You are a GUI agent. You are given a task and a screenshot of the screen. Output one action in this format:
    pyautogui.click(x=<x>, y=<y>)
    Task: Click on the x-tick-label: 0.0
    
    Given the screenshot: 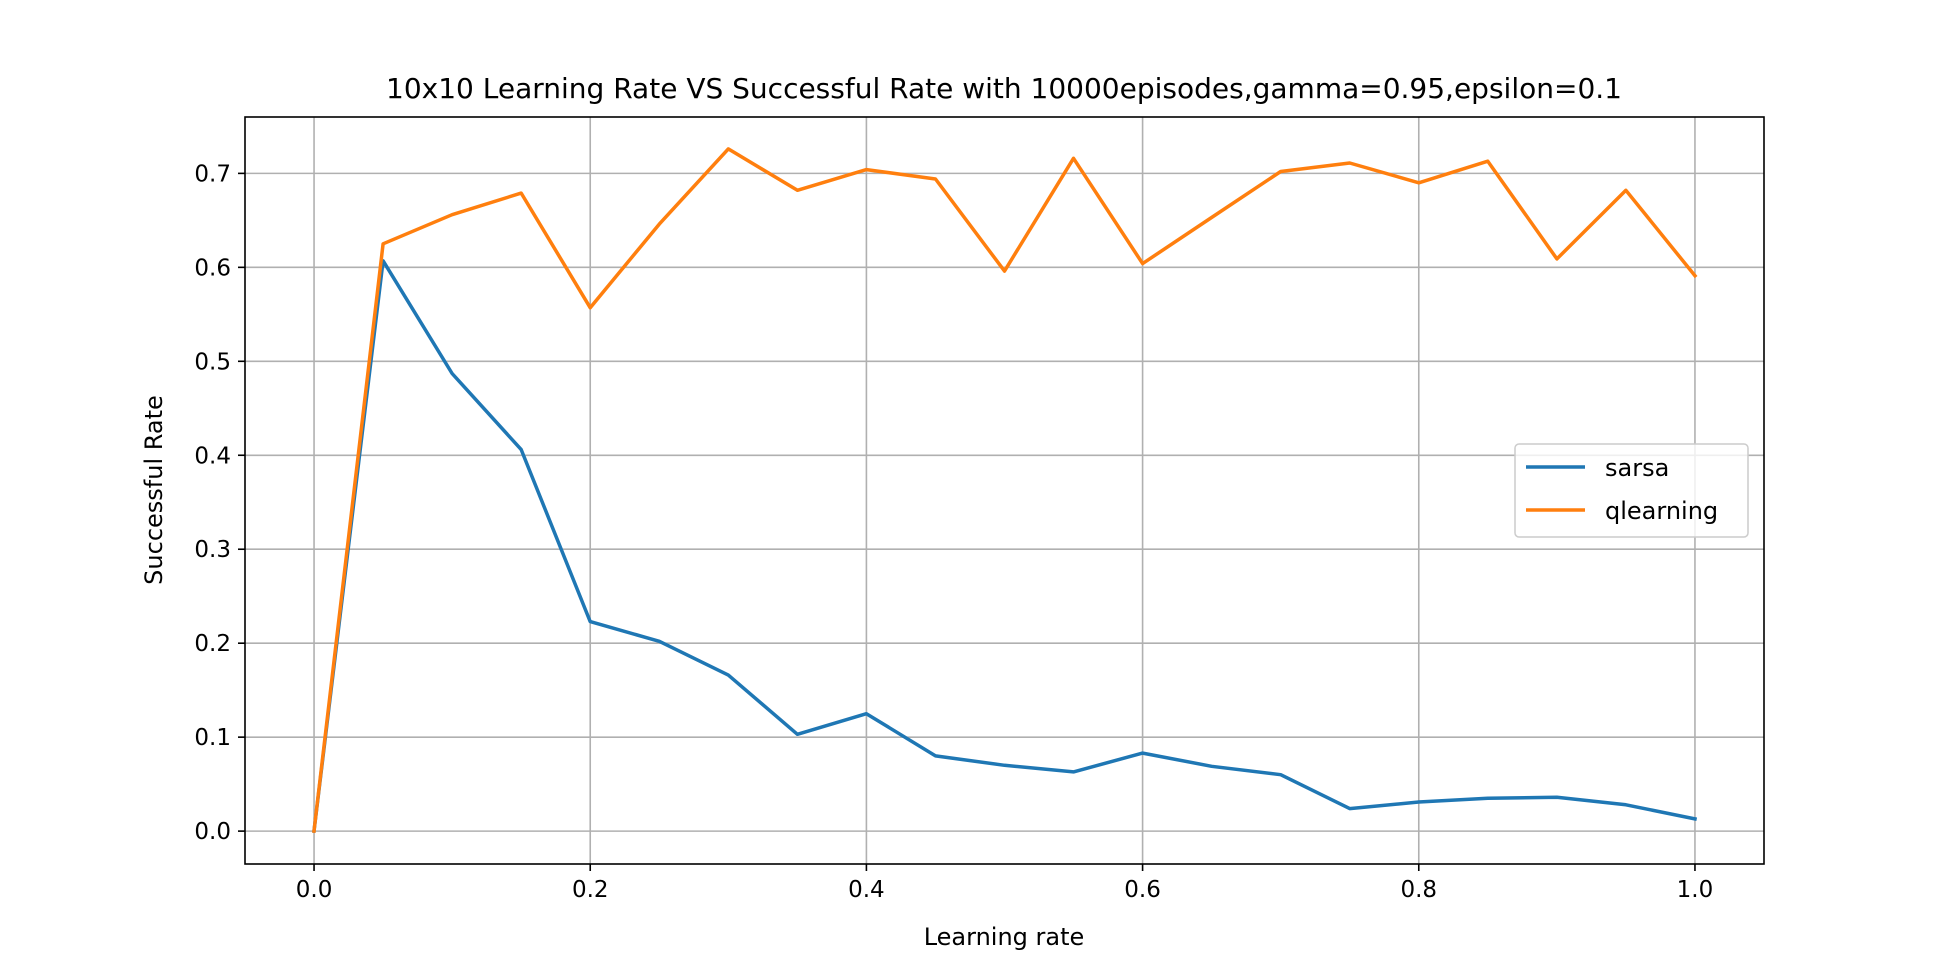 What is the action you would take?
    pyautogui.click(x=314, y=890)
    